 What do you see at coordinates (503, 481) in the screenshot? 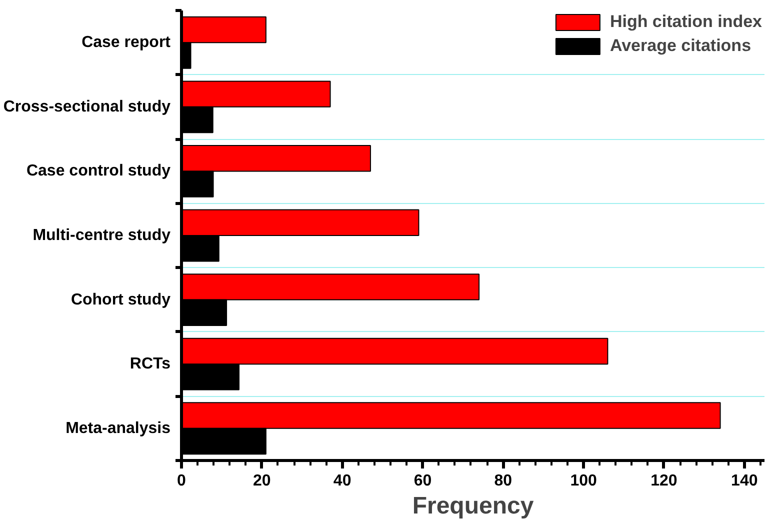
I see `x-tick-label: 80` at bounding box center [503, 481].